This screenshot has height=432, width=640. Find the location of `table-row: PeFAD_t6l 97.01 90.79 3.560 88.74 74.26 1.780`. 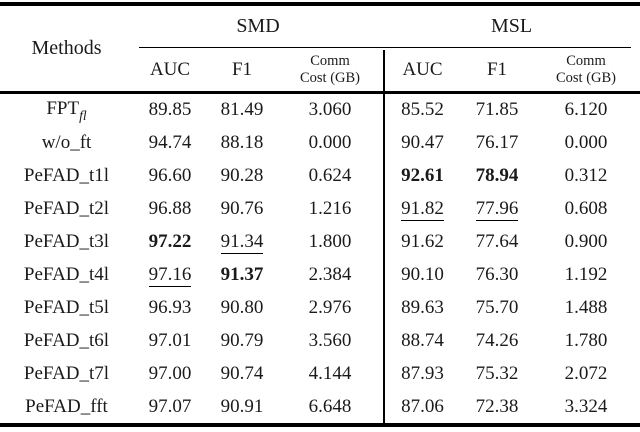

table-row: PeFAD_t6l 97.01 90.79 3.560 88.74 74.26 1.780 is located at coordinates (320, 340).